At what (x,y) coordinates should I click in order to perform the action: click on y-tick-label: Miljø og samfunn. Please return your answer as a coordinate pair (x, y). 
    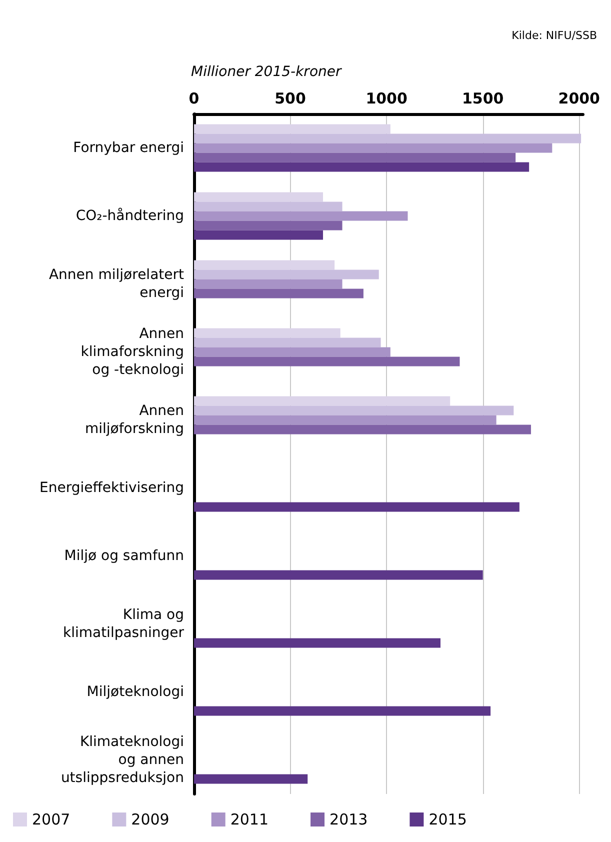
    Looking at the image, I should click on (124, 556).